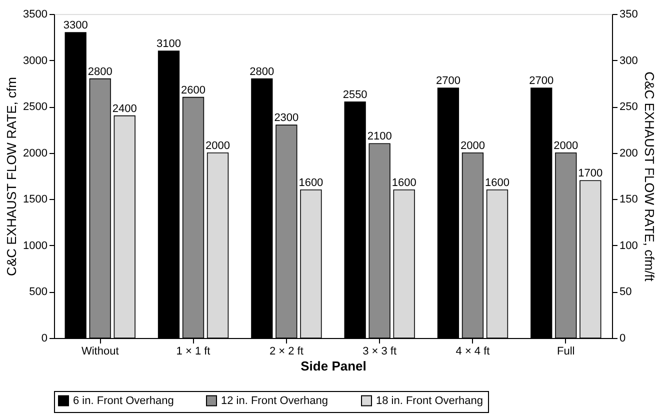  Describe the element at coordinates (35, 200) in the screenshot. I see `y-tick-label: 1500` at that location.